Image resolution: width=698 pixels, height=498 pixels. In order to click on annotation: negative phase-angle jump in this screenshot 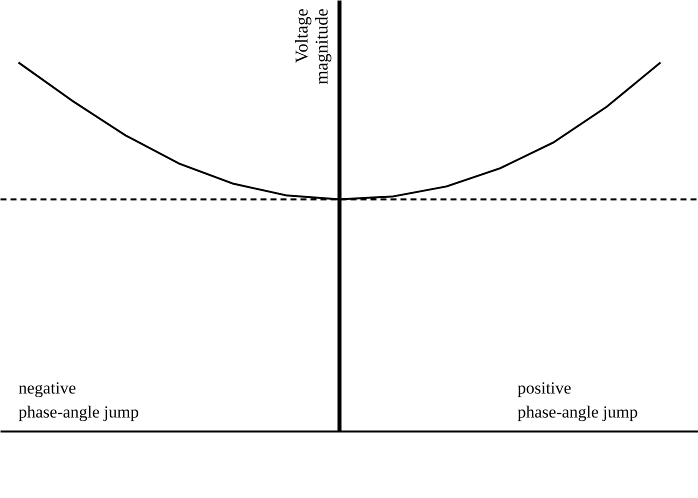, I will do `click(78, 400)`.